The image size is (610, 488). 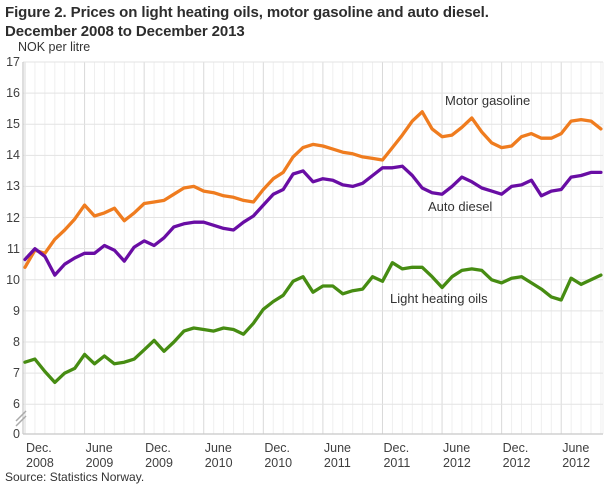 What do you see at coordinates (99, 455) in the screenshot?
I see `x-tick-label: June 2009` at bounding box center [99, 455].